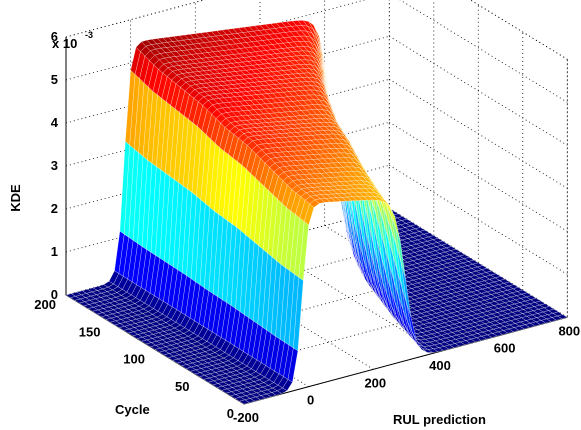 The image size is (581, 430). Describe the element at coordinates (310, 400) in the screenshot. I see `x-tick-label: 0` at that location.